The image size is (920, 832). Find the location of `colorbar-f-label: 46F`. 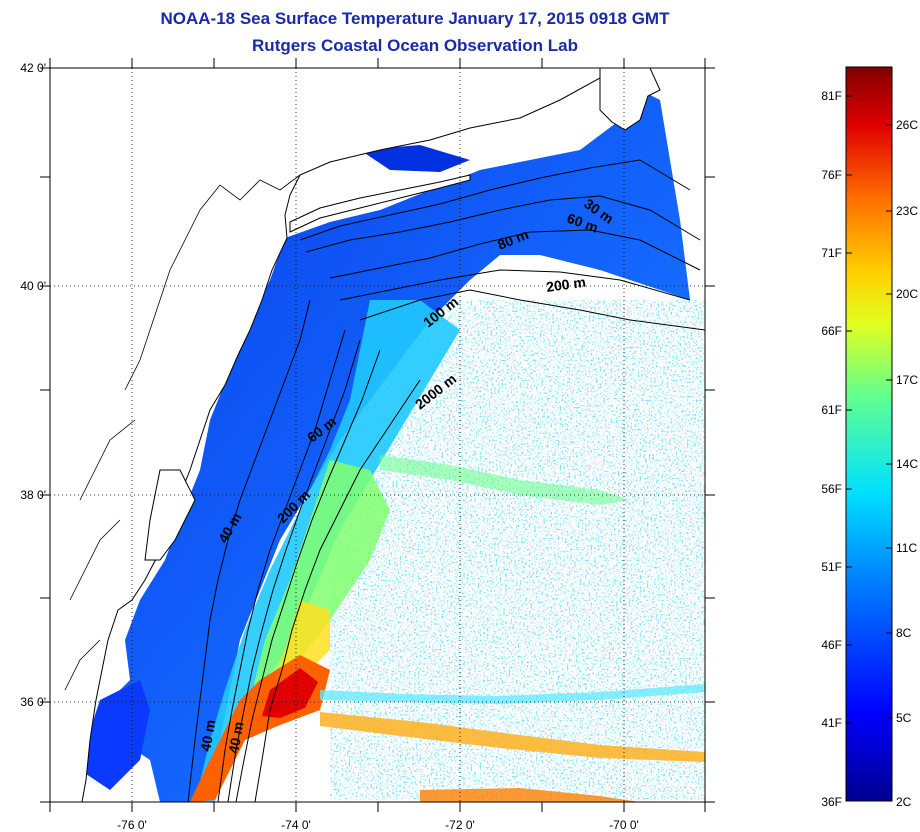

colorbar-f-label: 46F is located at coordinates (831, 645).